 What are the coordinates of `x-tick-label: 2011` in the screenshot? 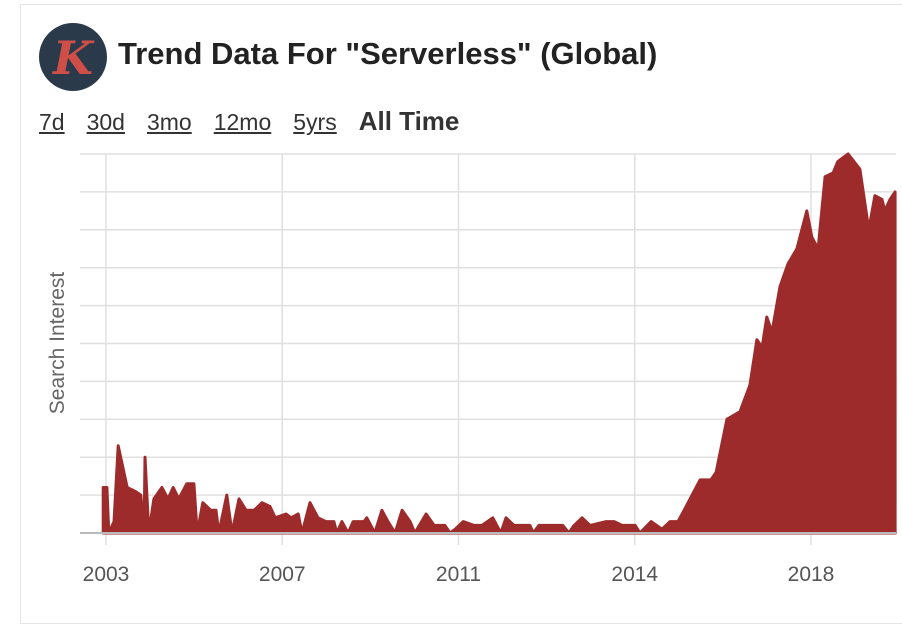 It's located at (458, 574).